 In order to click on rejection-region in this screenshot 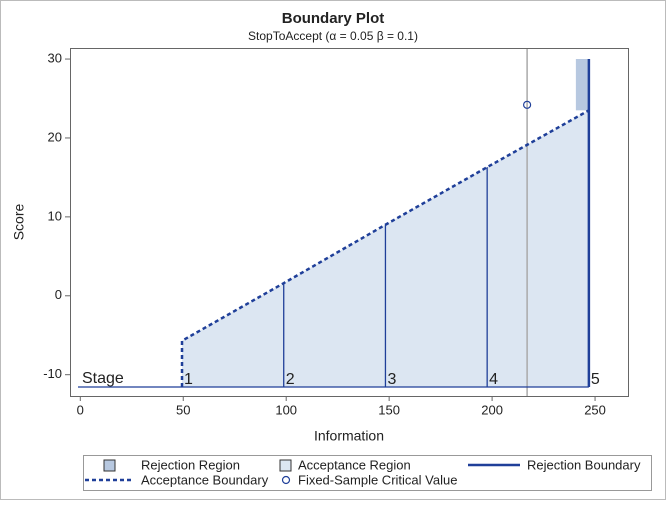, I will do `click(582, 85)`.